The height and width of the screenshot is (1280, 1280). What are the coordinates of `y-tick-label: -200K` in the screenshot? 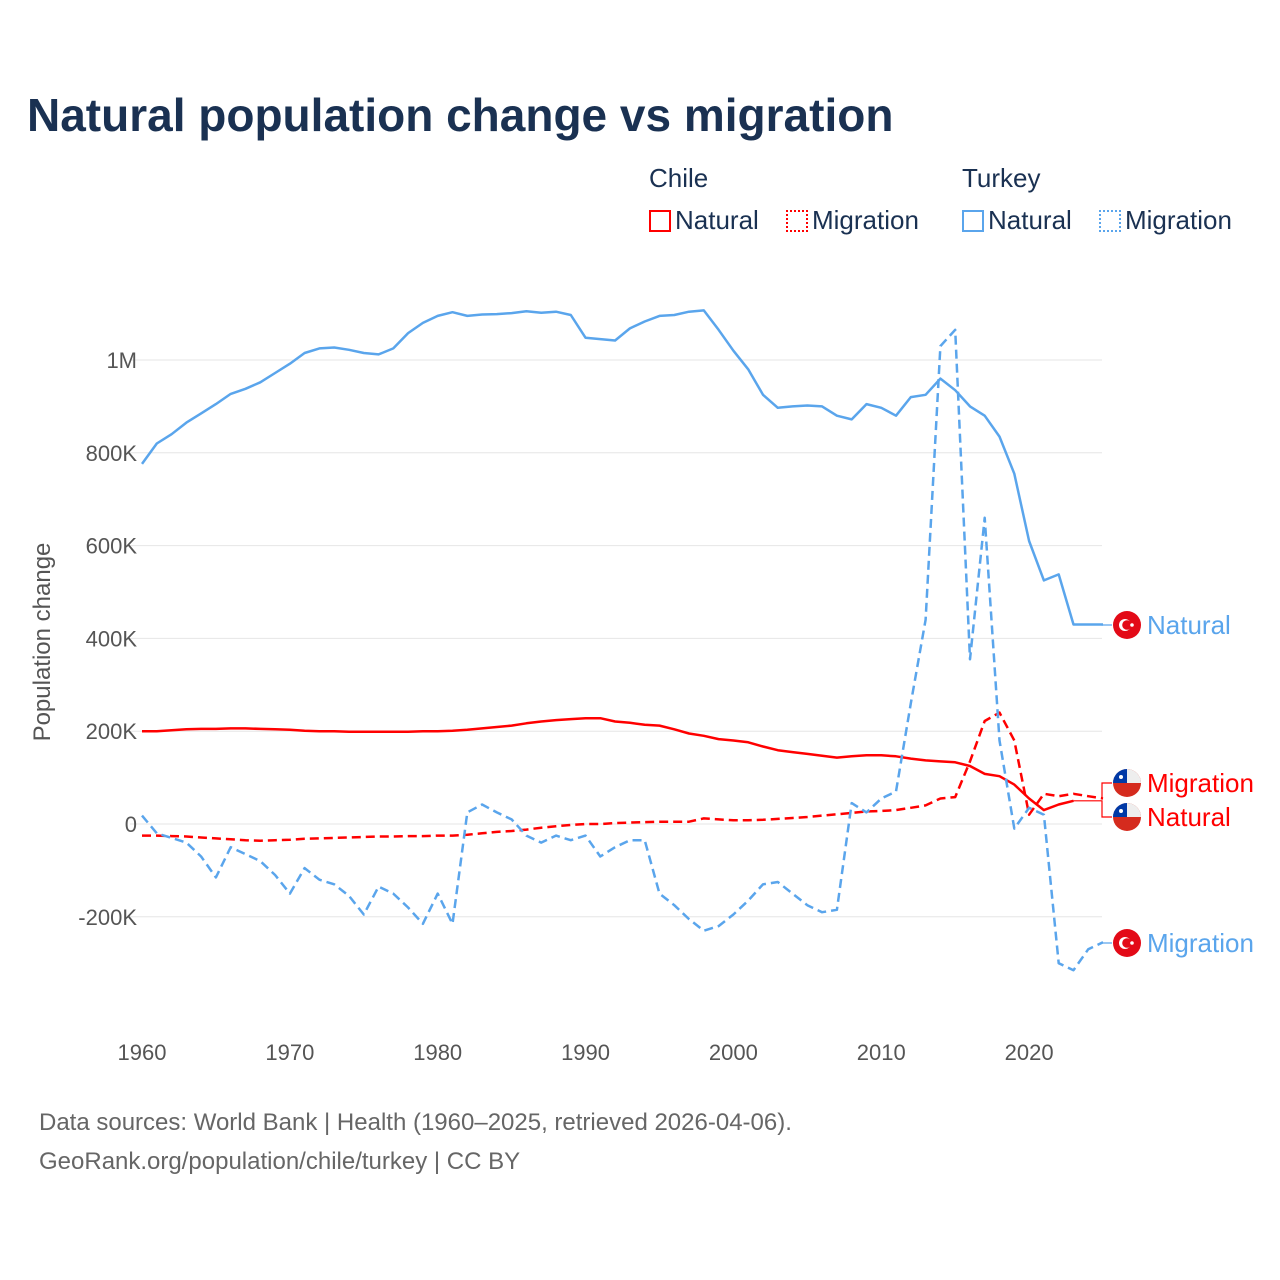 It's located at (107, 917).